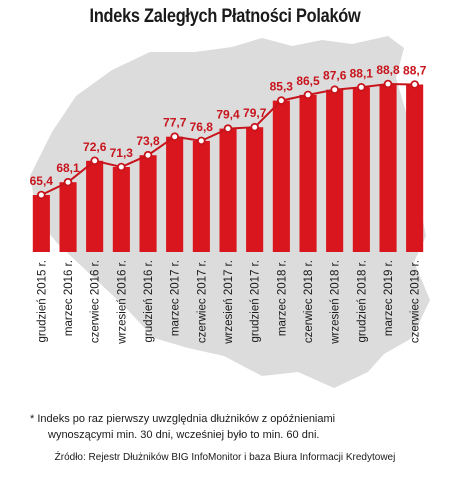  I want to click on data-label: 85,3, so click(282, 87).